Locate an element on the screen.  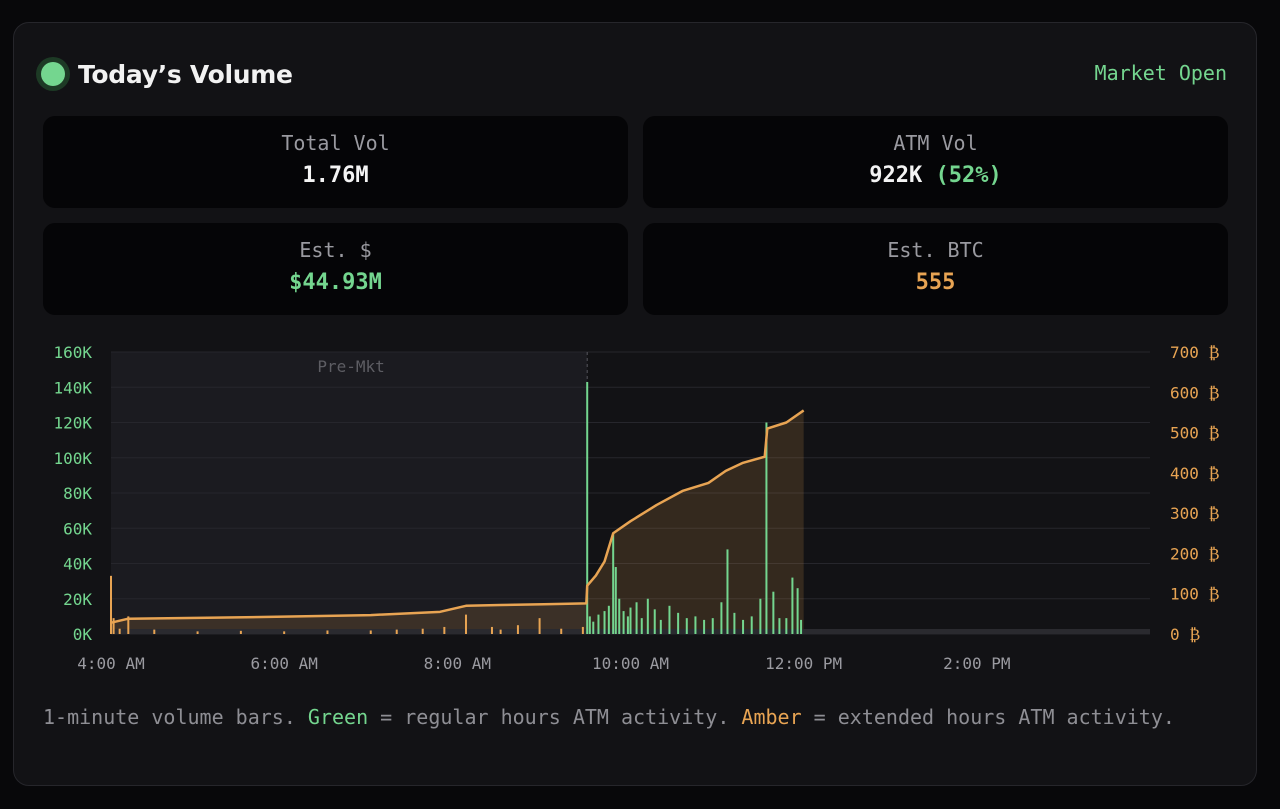
stat-value: $44.93M is located at coordinates (335, 282).